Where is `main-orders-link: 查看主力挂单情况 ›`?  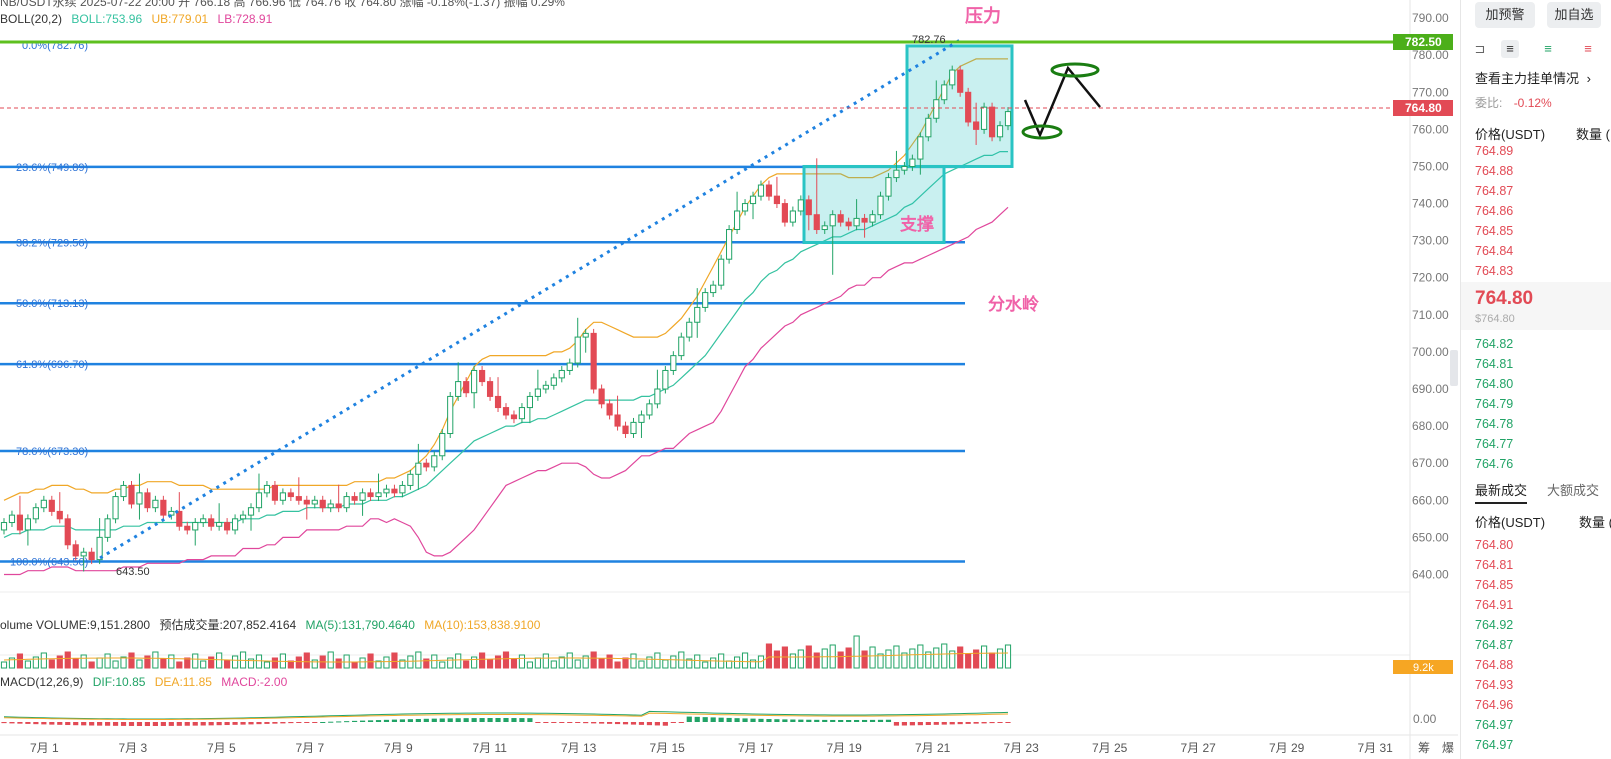 main-orders-link: 查看主力挂单情况 › is located at coordinates (1533, 77).